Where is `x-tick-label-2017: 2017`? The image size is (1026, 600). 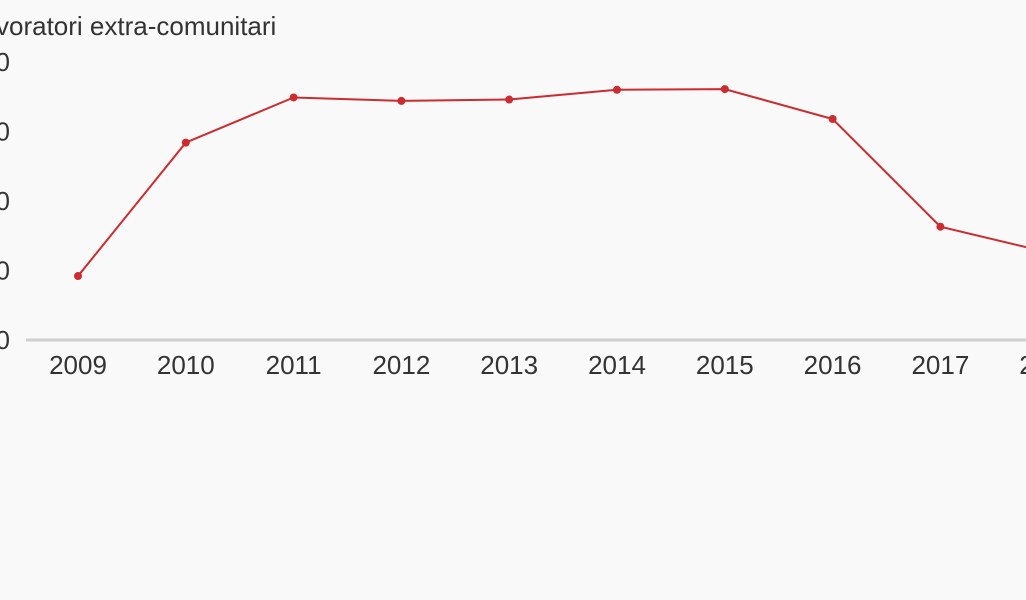
x-tick-label-2017: 2017 is located at coordinates (940, 365).